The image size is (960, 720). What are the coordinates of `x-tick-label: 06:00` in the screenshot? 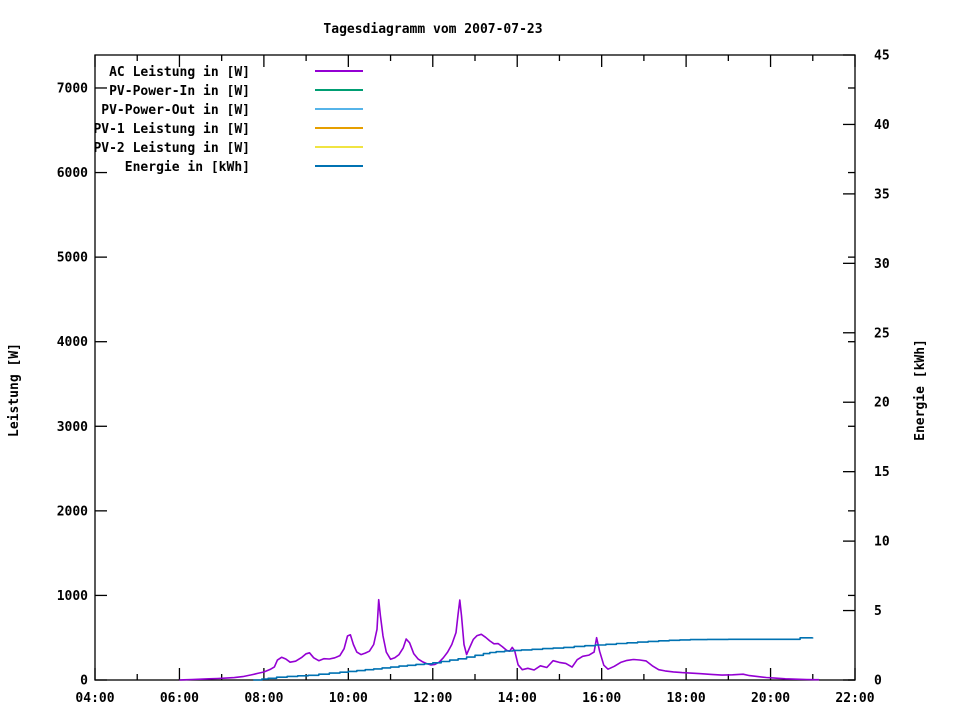 It's located at (179, 698).